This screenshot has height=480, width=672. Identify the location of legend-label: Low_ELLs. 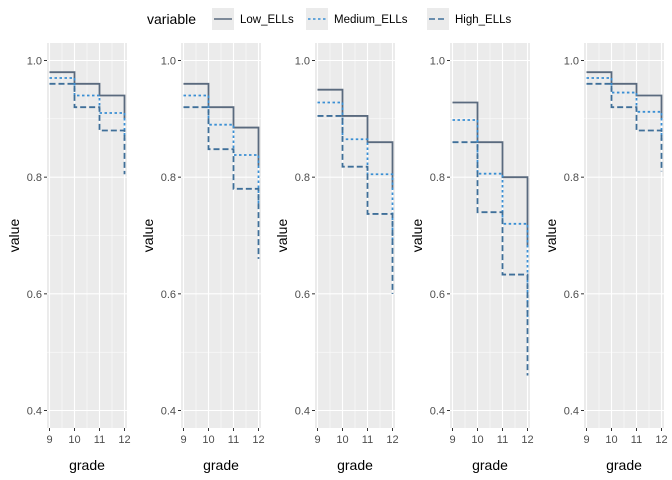
(267, 20).